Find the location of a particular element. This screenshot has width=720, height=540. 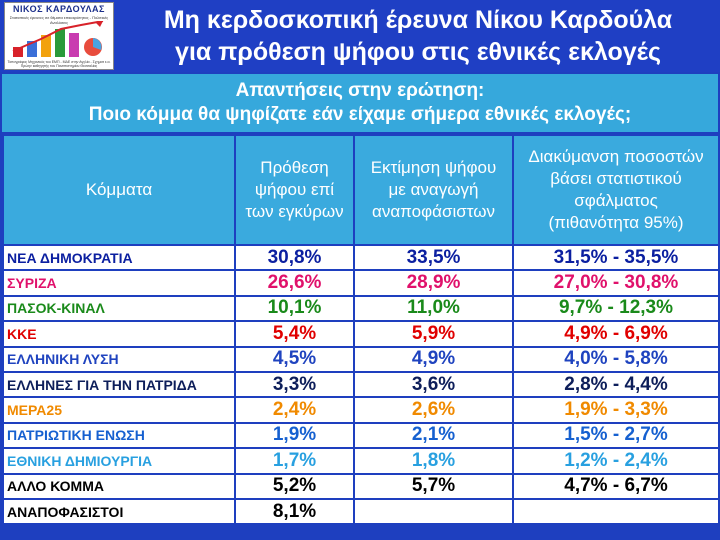

estimate-value: 11,0% is located at coordinates (433, 308).